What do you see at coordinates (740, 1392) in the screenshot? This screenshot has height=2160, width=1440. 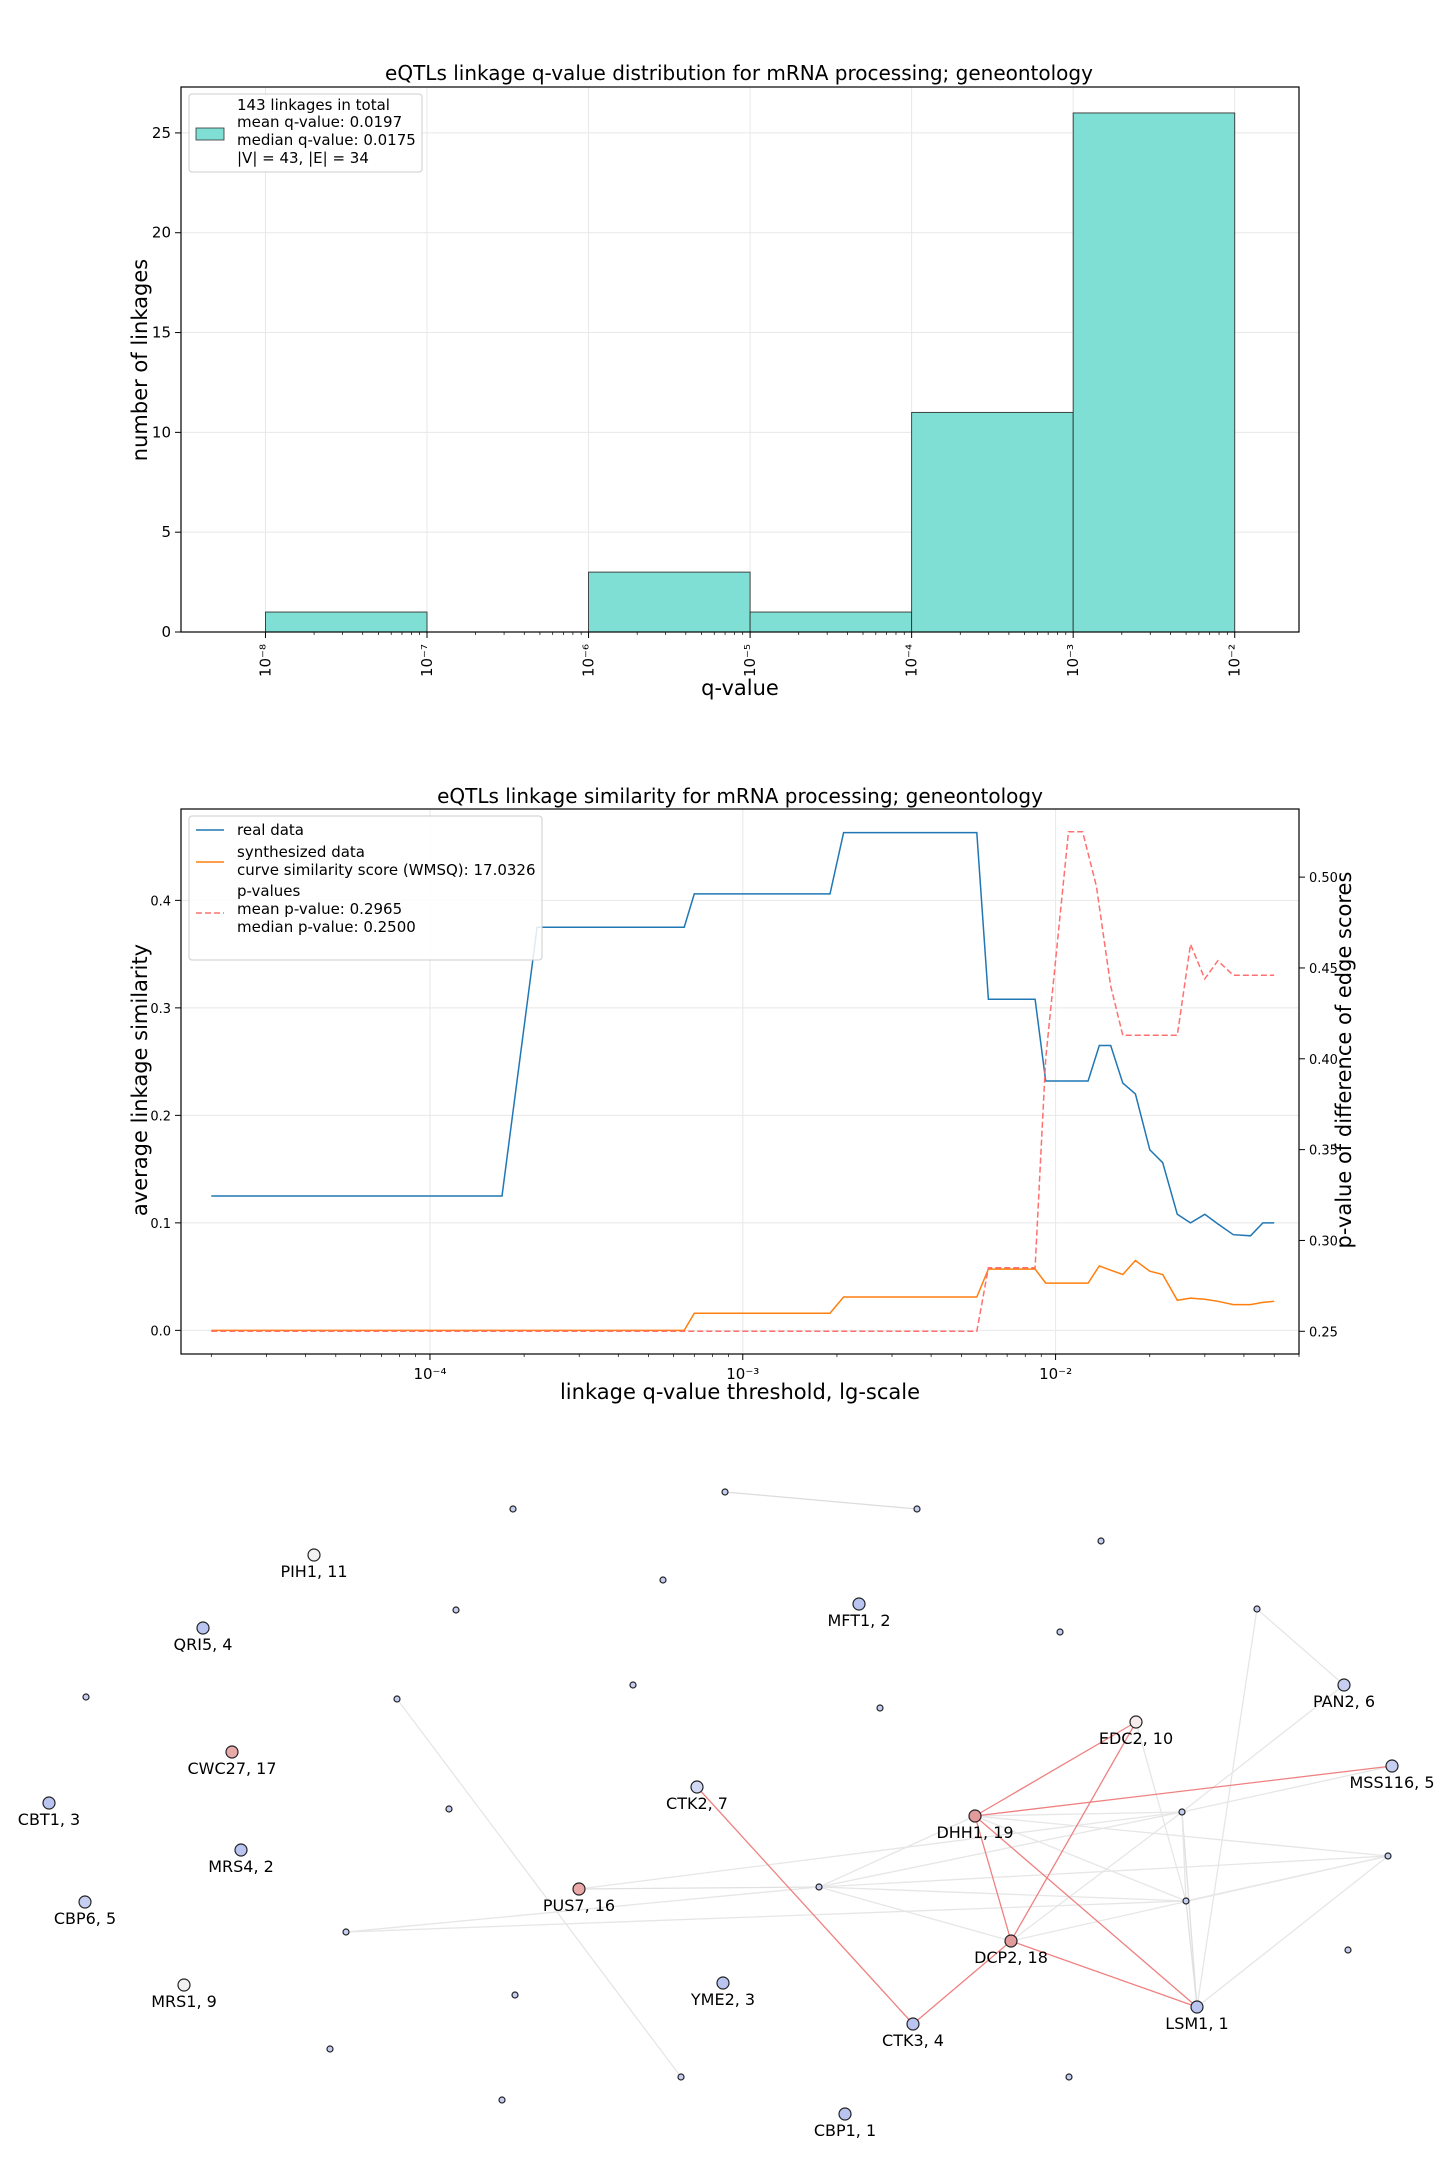 I see `chart2-x-label: linkage q-value threshold, lg-scale` at bounding box center [740, 1392].